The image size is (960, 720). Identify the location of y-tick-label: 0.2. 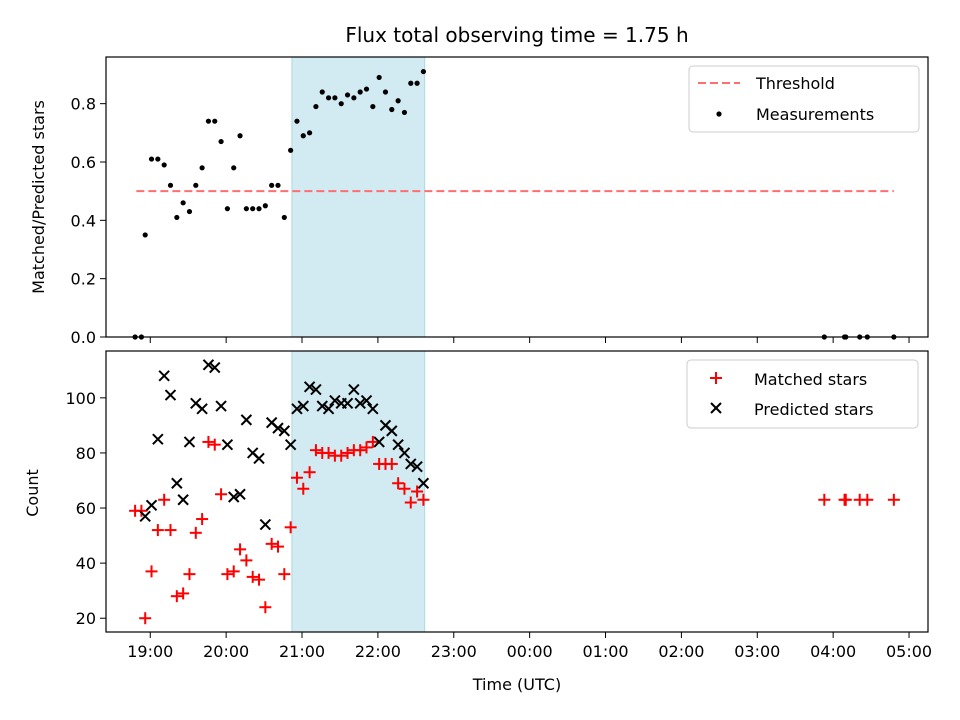
(83, 279).